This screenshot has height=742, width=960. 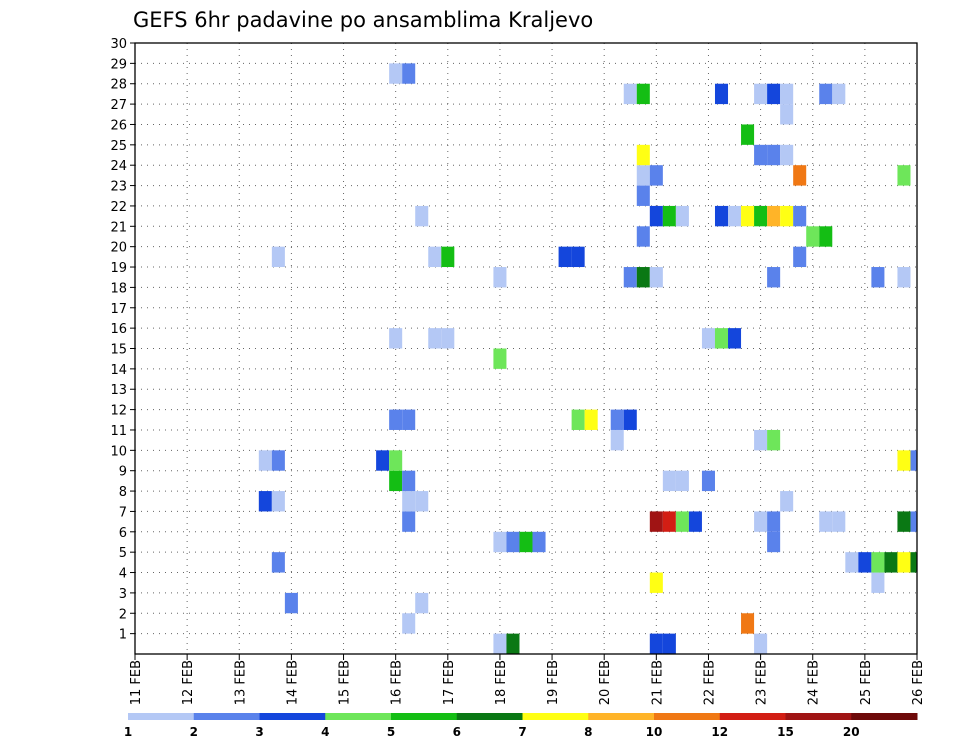 What do you see at coordinates (397, 682) in the screenshot?
I see `x-tick-label: 16 FEB` at bounding box center [397, 682].